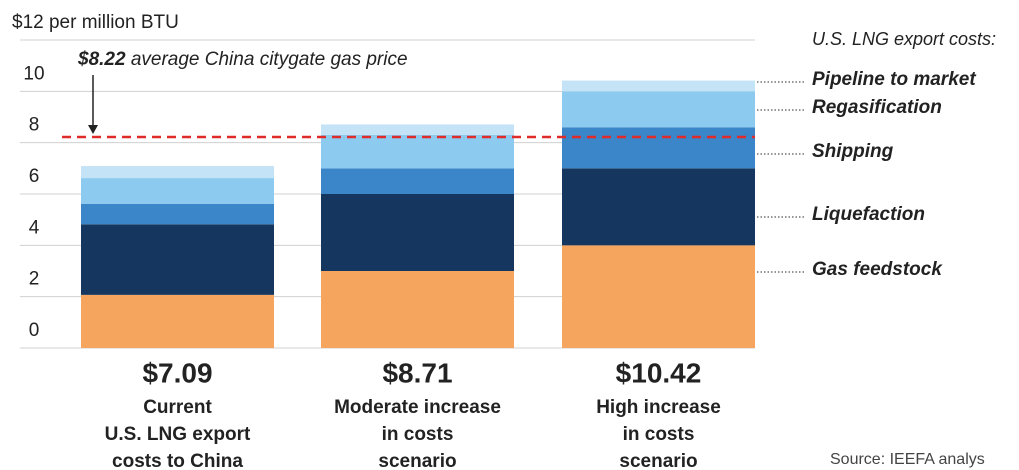 This screenshot has height=470, width=1019. What do you see at coordinates (417, 372) in the screenshot?
I see `total-label: $8.71` at bounding box center [417, 372].